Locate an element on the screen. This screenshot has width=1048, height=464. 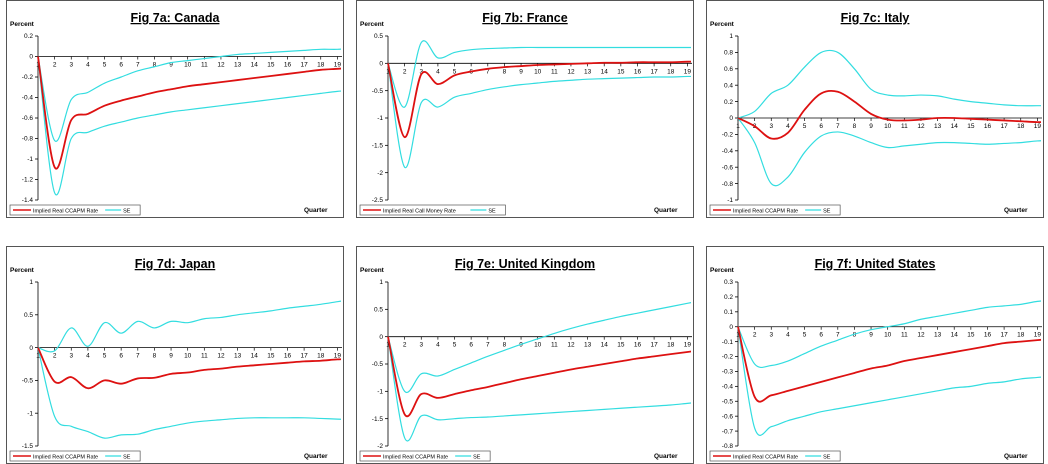
chart-title: Fig 7b: France is located at coordinates (524, 18).